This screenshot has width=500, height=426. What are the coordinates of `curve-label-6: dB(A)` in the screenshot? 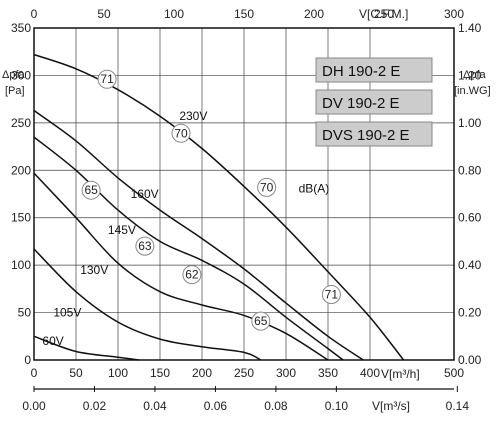 It's located at (314, 188).